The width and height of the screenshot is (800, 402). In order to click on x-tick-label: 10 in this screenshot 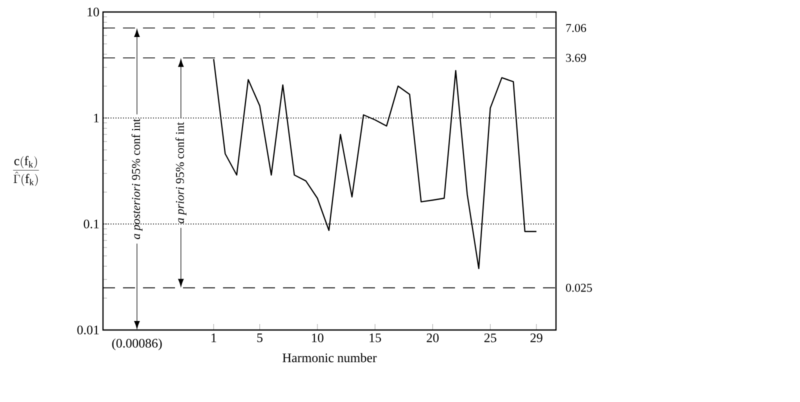, I will do `click(318, 338)`.